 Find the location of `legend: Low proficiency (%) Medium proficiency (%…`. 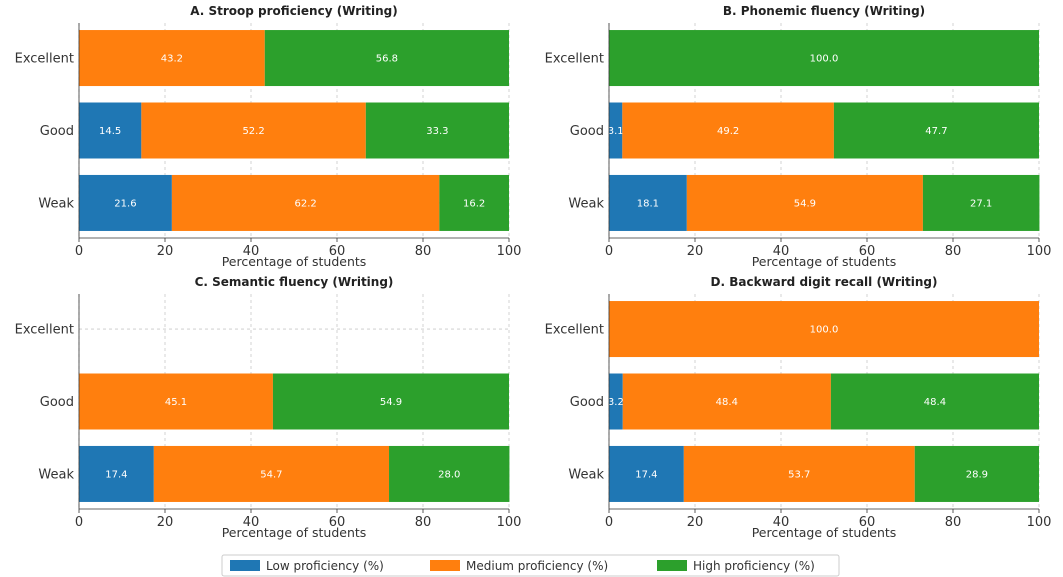

legend: Low proficiency (%) Medium proficiency (%… is located at coordinates (530, 565).